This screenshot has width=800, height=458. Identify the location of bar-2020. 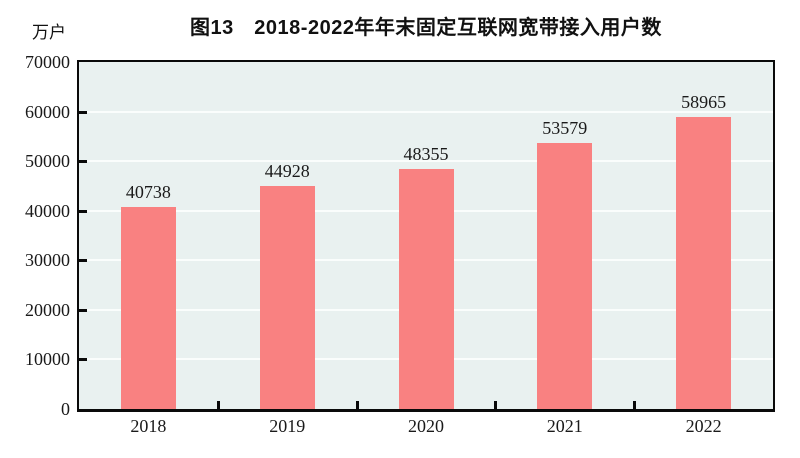
(426, 289).